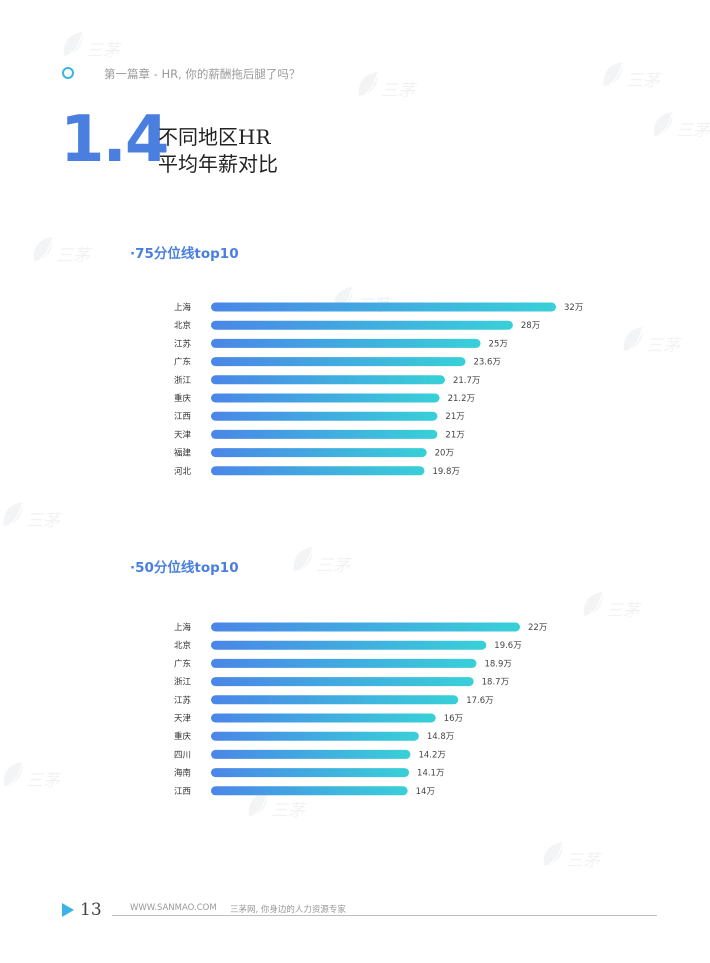  What do you see at coordinates (183, 453) in the screenshot?
I see `category-label: 福建` at bounding box center [183, 453].